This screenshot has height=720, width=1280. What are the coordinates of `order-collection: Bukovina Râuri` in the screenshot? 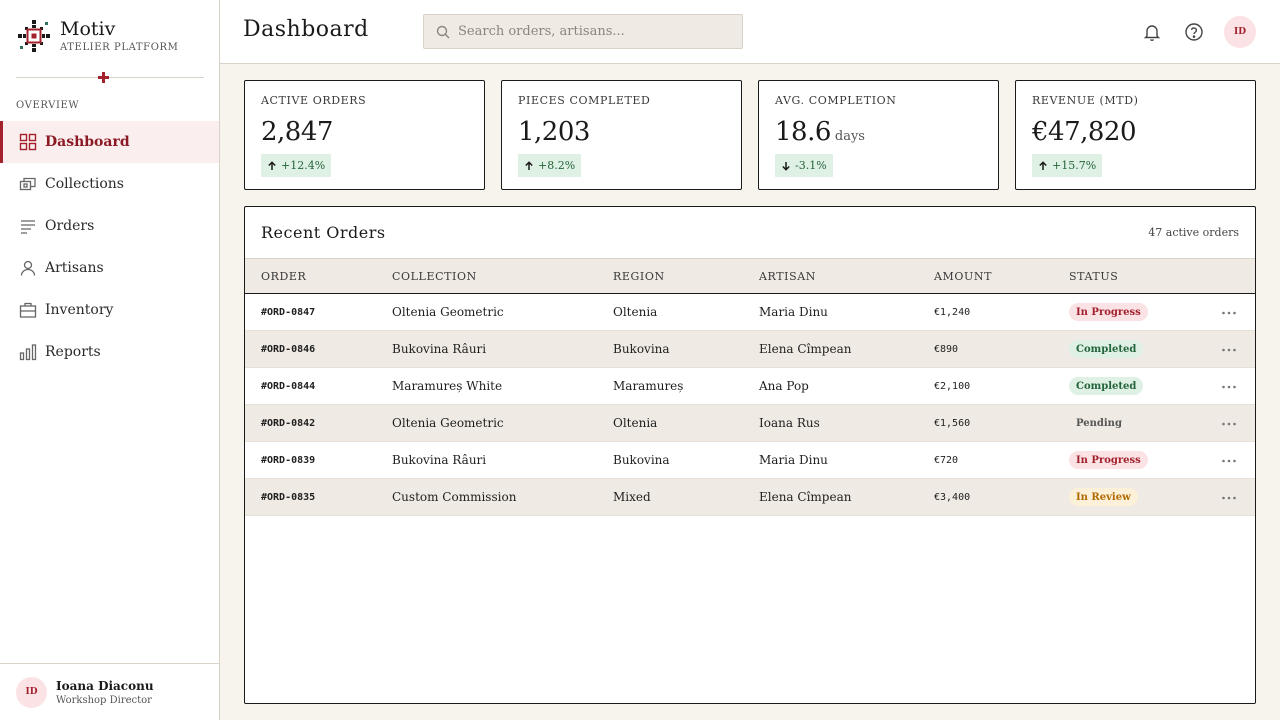 It's located at (439, 349).